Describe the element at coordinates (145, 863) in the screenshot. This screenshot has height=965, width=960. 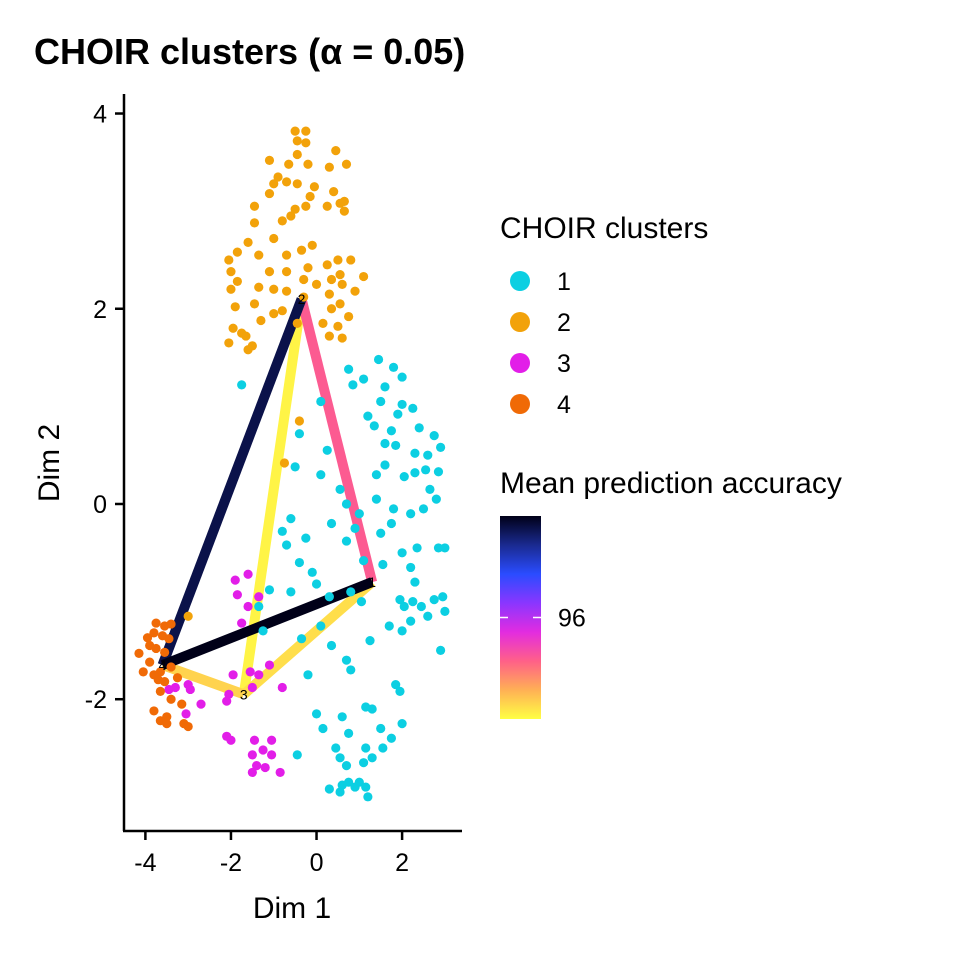
I see `x-tick-label: -4` at that location.